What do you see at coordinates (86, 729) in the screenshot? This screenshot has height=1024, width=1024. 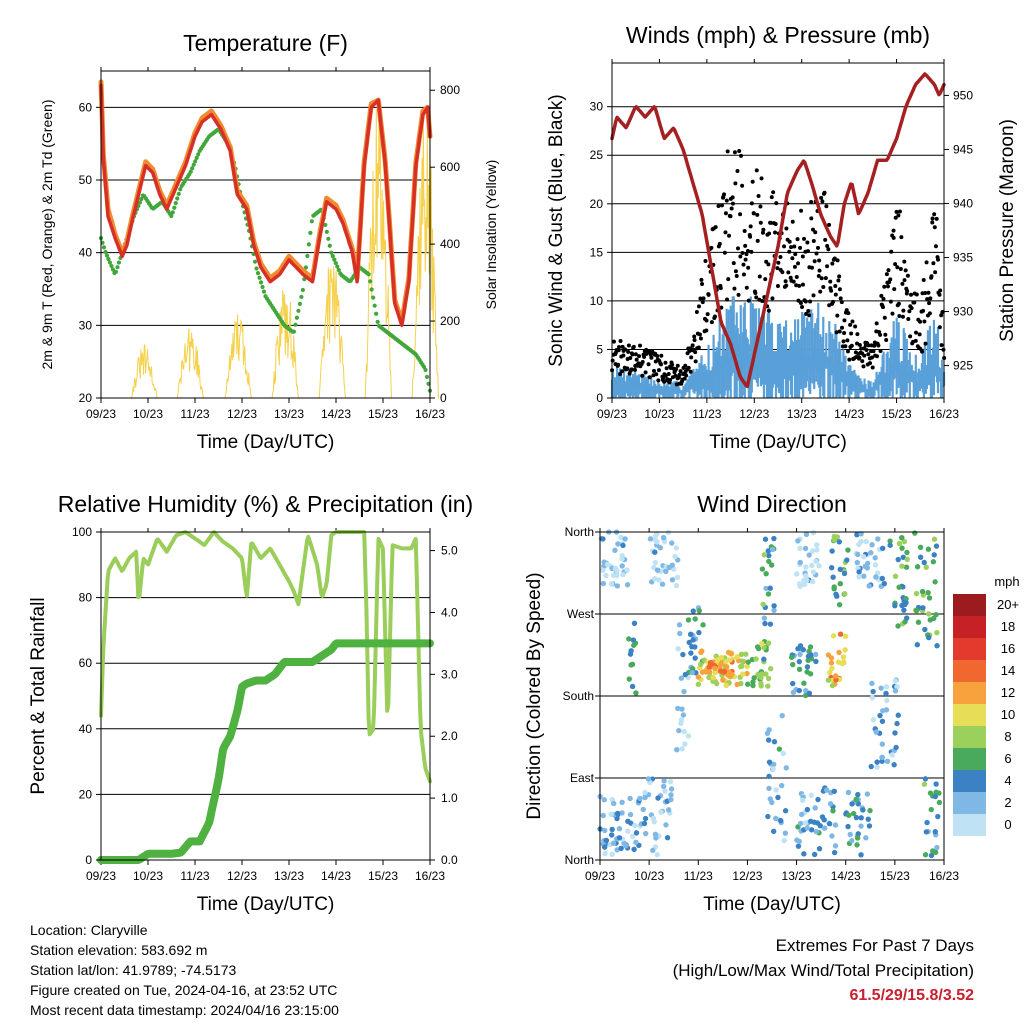 I see `y-tick-label-2-2: 40` at bounding box center [86, 729].